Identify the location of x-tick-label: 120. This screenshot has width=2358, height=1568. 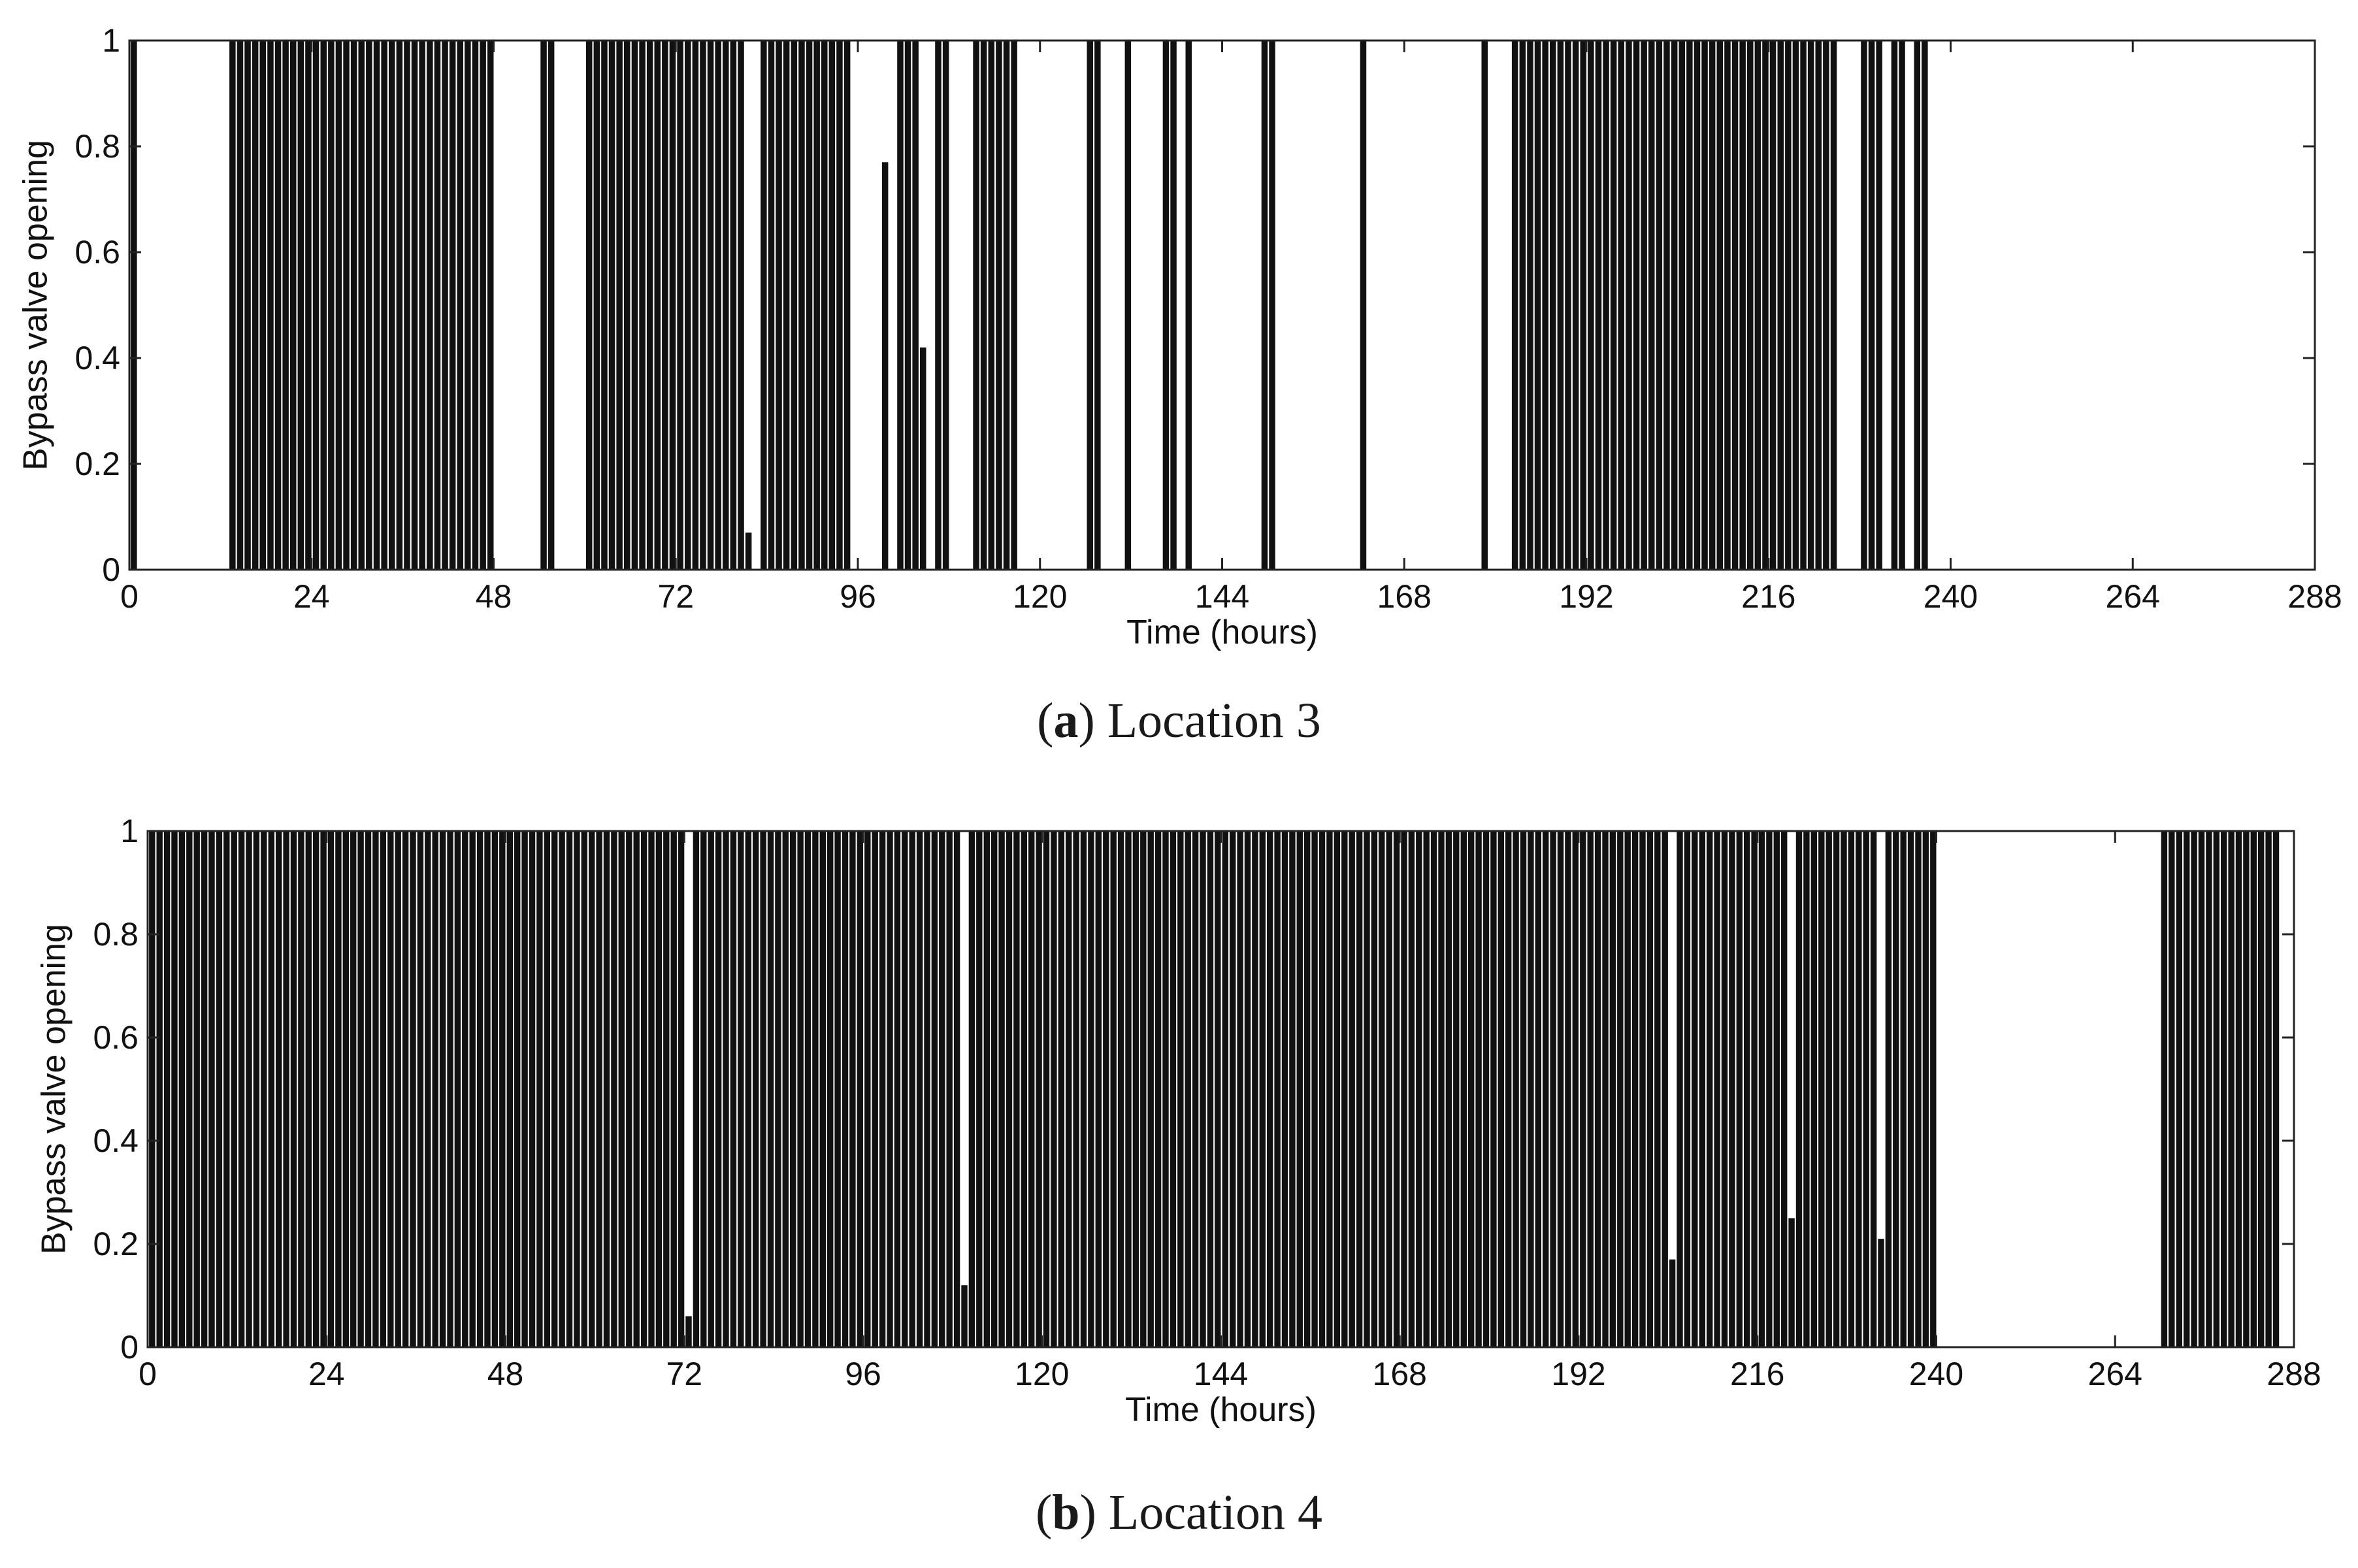
(1040, 596).